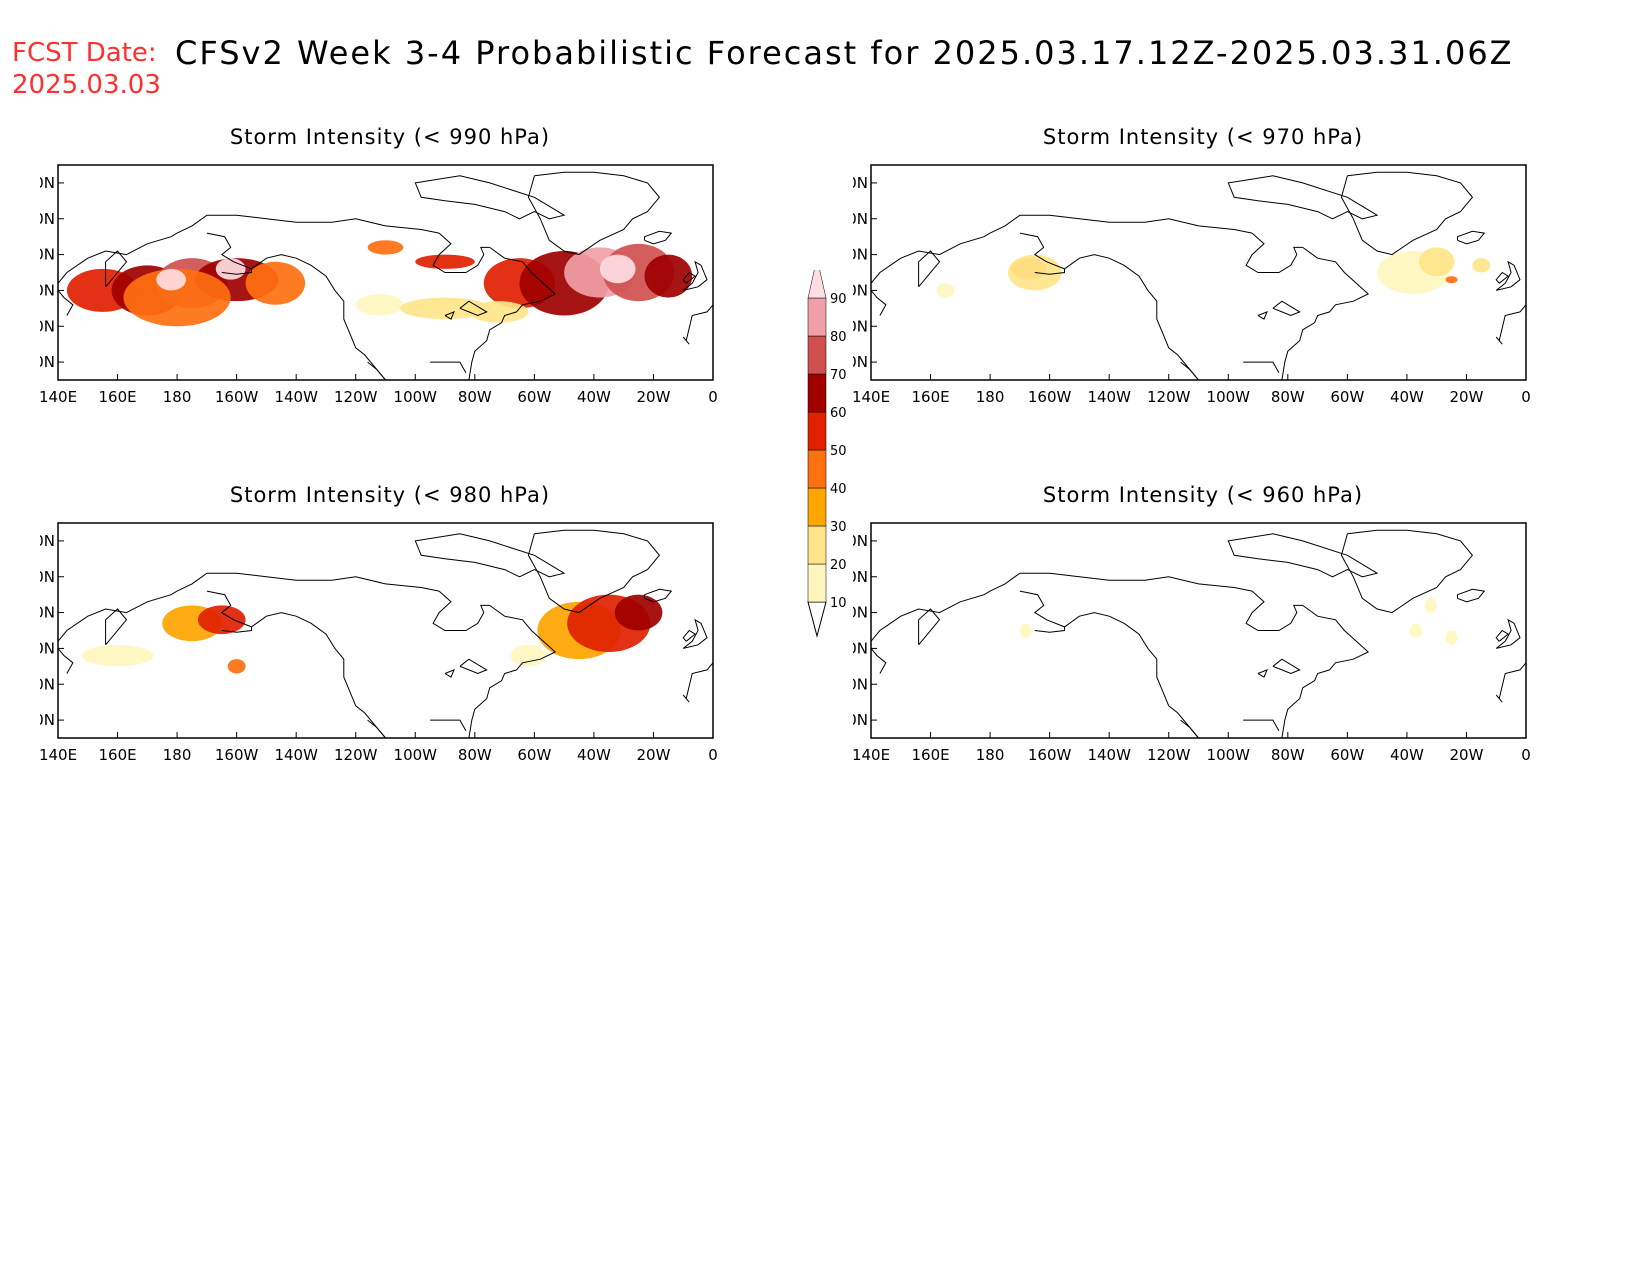 This screenshot has width=1650, height=1275. Describe the element at coordinates (47, 577) in the screenshot. I see `y-tick-label: 70N` at that location.